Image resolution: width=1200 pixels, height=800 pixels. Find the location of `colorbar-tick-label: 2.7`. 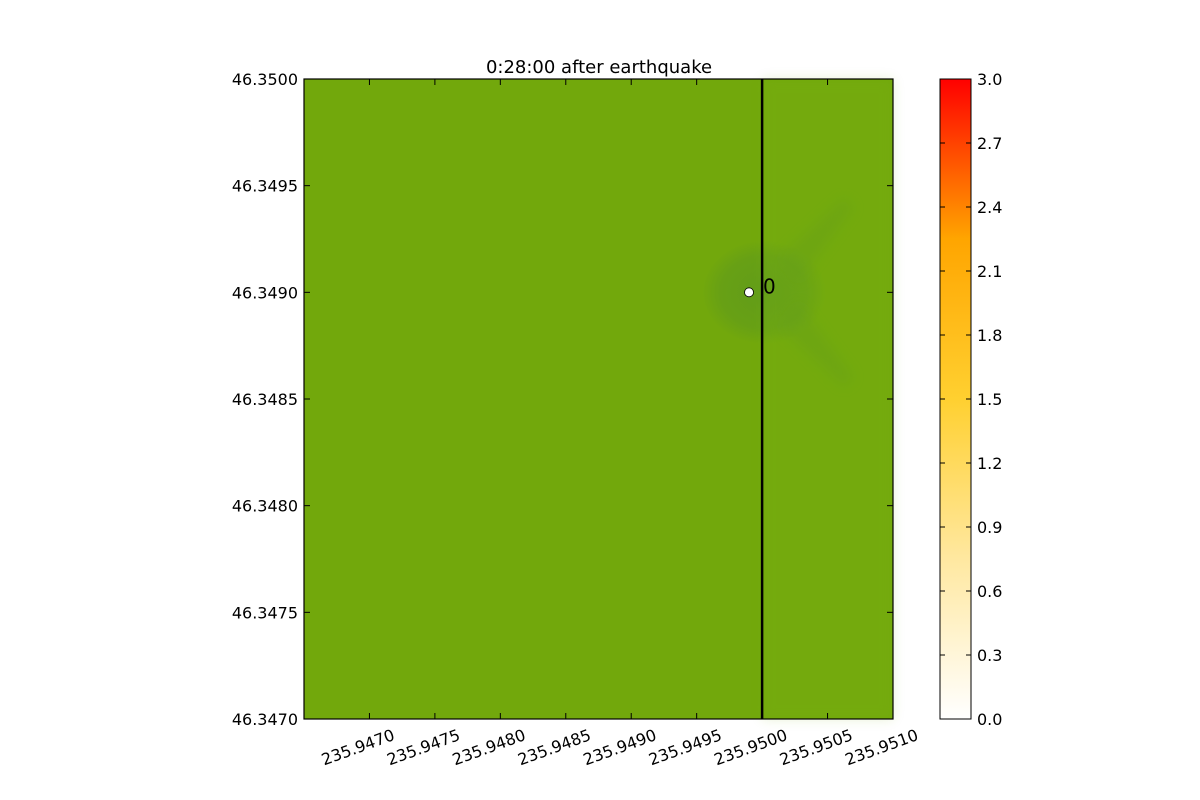

colorbar-tick-label: 2.7 is located at coordinates (989, 143).